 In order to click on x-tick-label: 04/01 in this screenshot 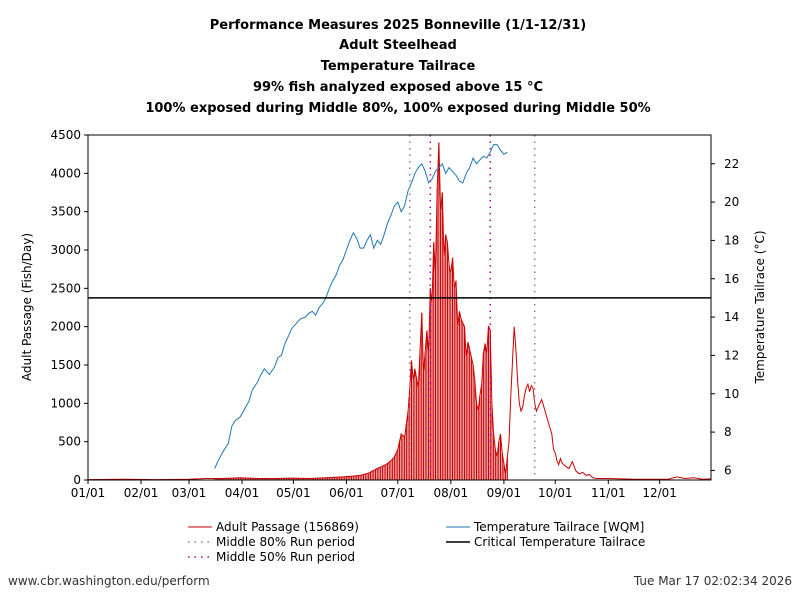, I will do `click(242, 493)`.